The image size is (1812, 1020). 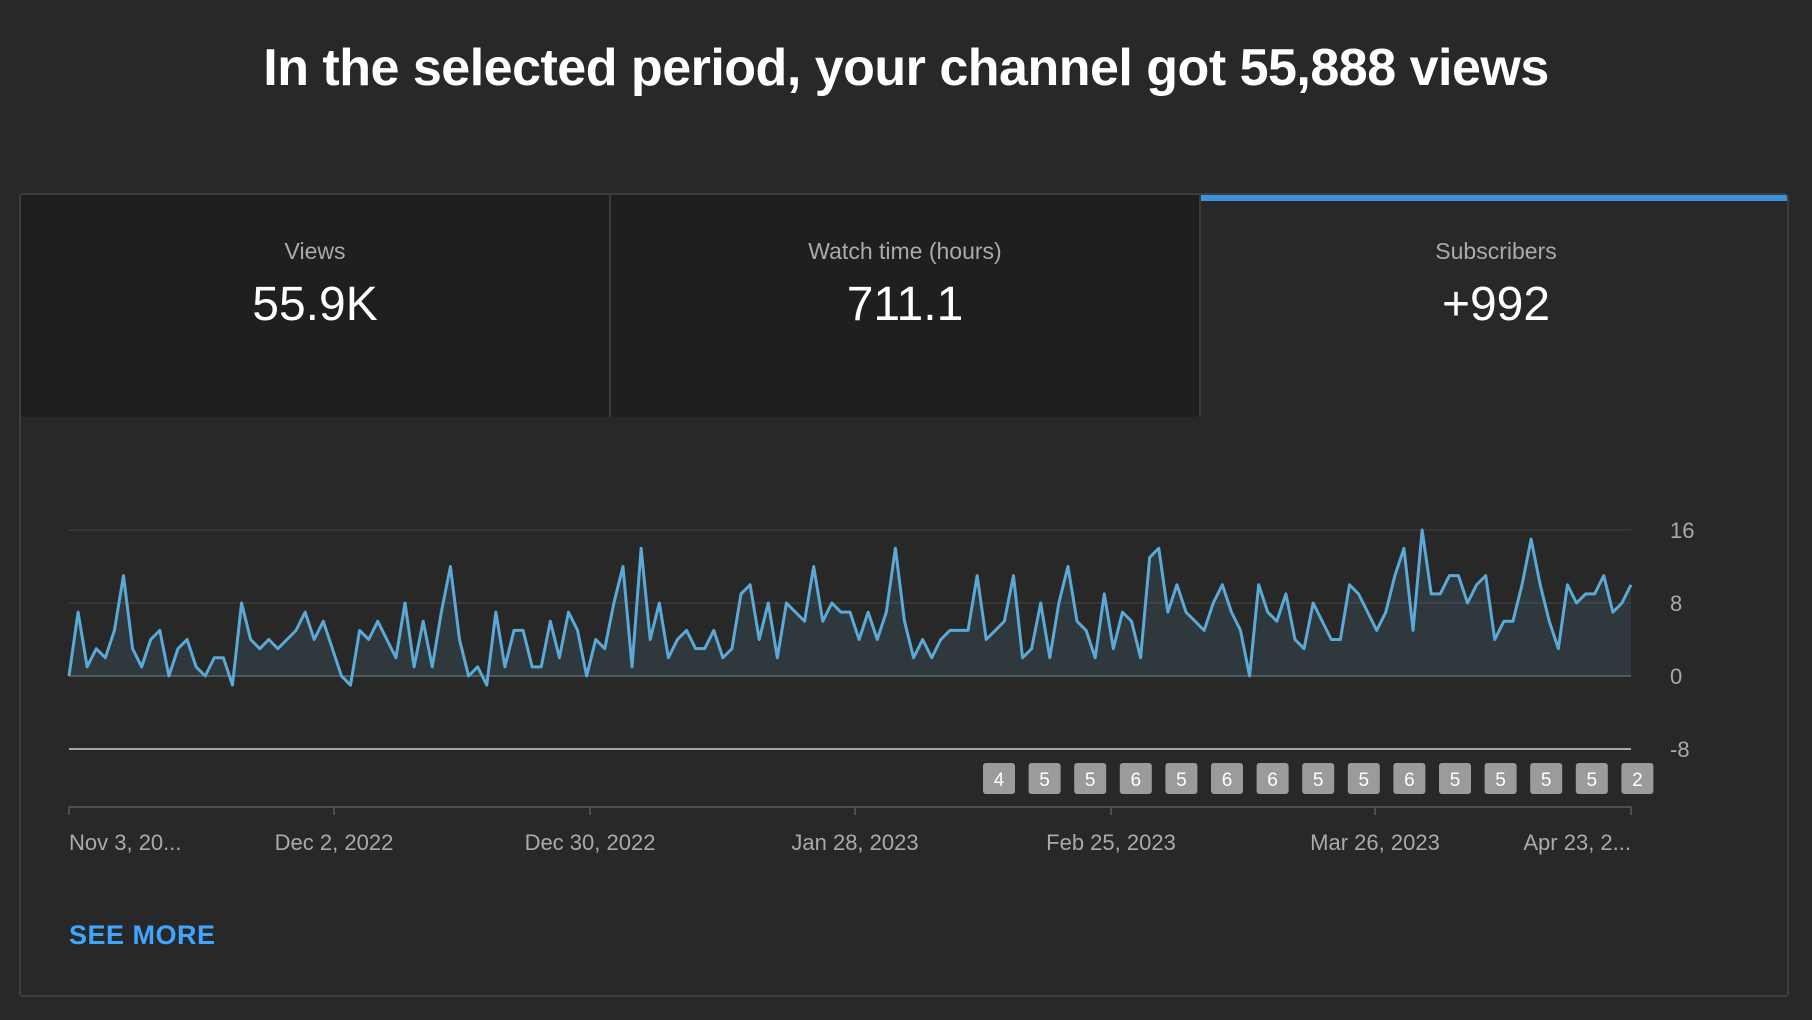 I want to click on series-line, so click(x=850, y=607).